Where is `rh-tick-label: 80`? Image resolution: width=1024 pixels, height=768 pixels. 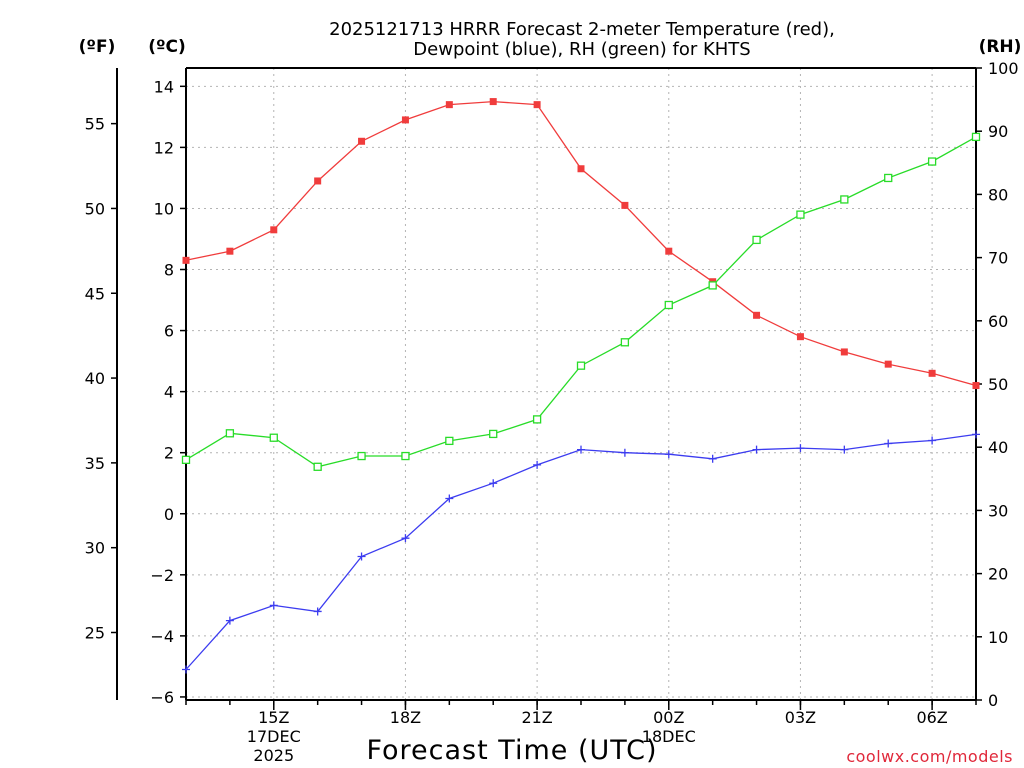
rh-tick-label: 80 is located at coordinates (998, 194).